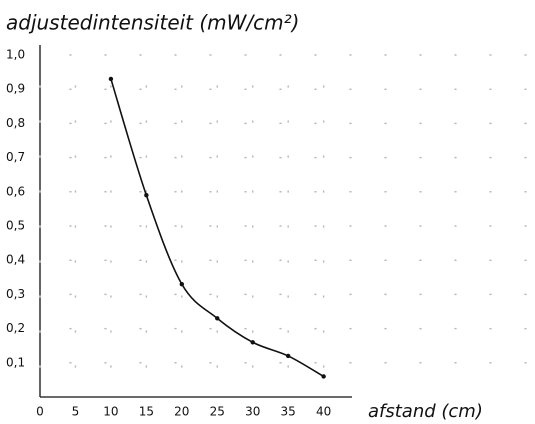 This screenshot has height=424, width=535. I want to click on x-tick-label: 15, so click(146, 412).